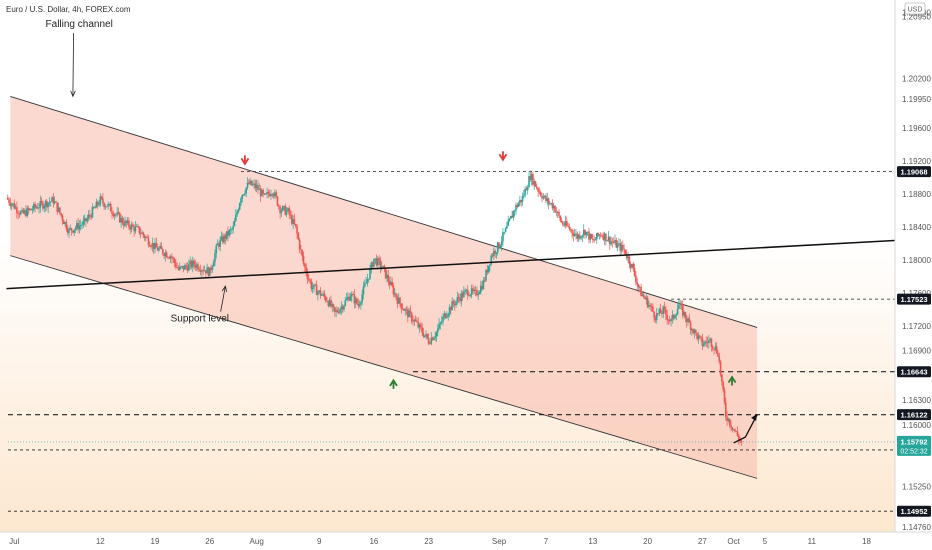 Image resolution: width=932 pixels, height=550 pixels. Describe the element at coordinates (916, 527) in the screenshot. I see `y-tick-label: 1.14760` at that location.